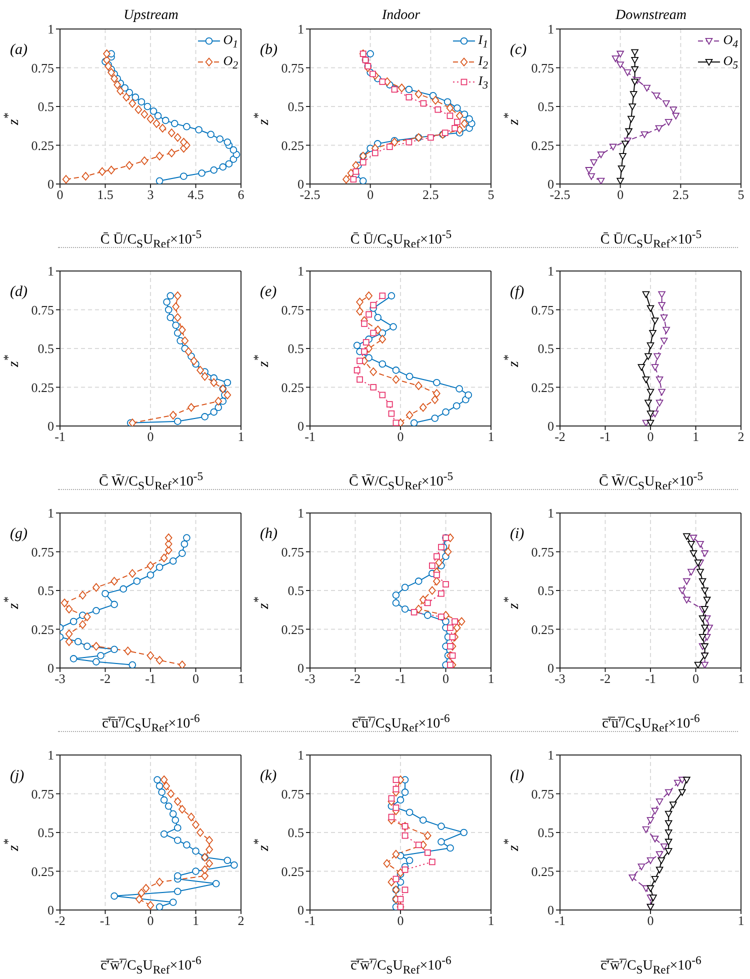 The height and width of the screenshot is (979, 750). What do you see at coordinates (150, 194) in the screenshot?
I see `x-tick-label: 3` at bounding box center [150, 194].